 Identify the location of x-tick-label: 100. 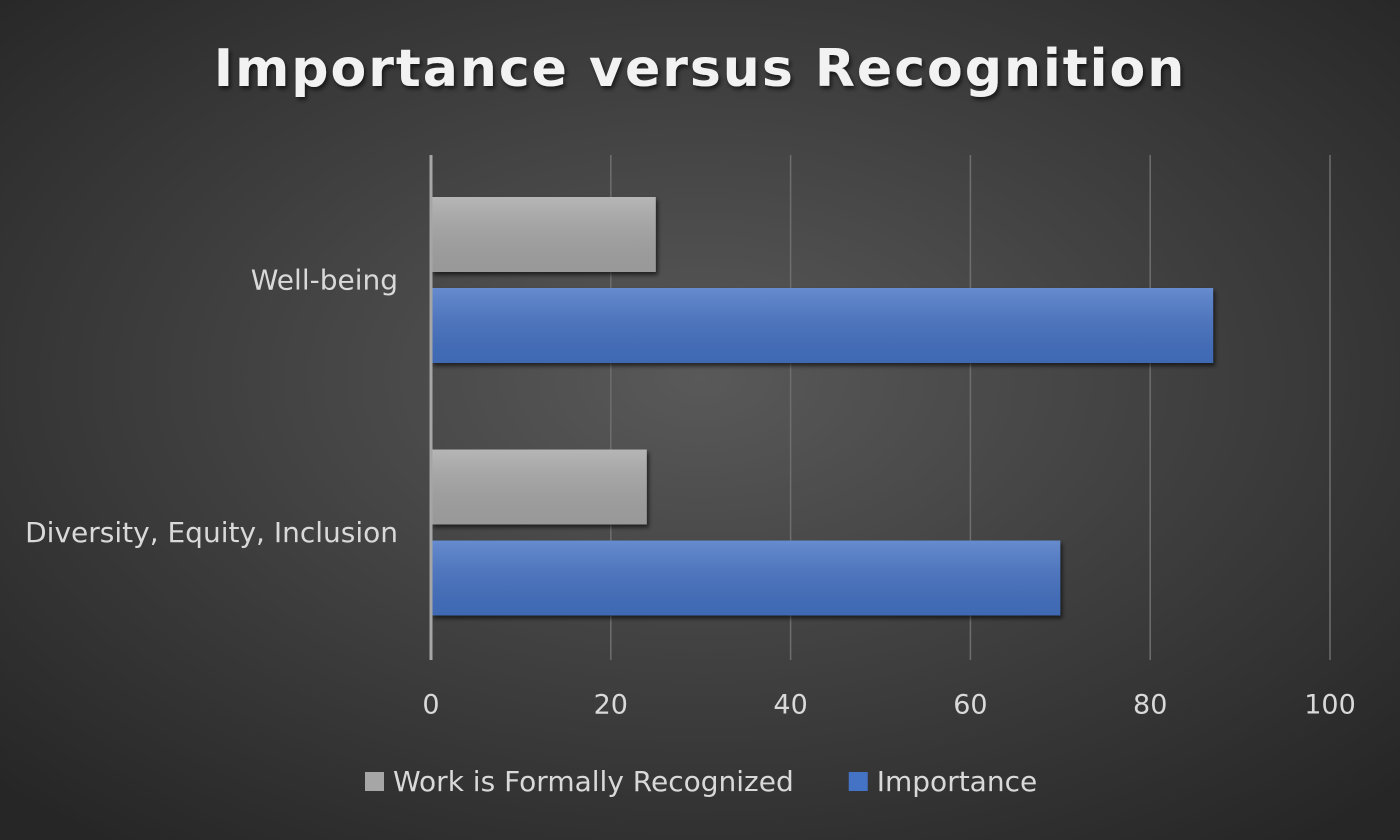
(1330, 705).